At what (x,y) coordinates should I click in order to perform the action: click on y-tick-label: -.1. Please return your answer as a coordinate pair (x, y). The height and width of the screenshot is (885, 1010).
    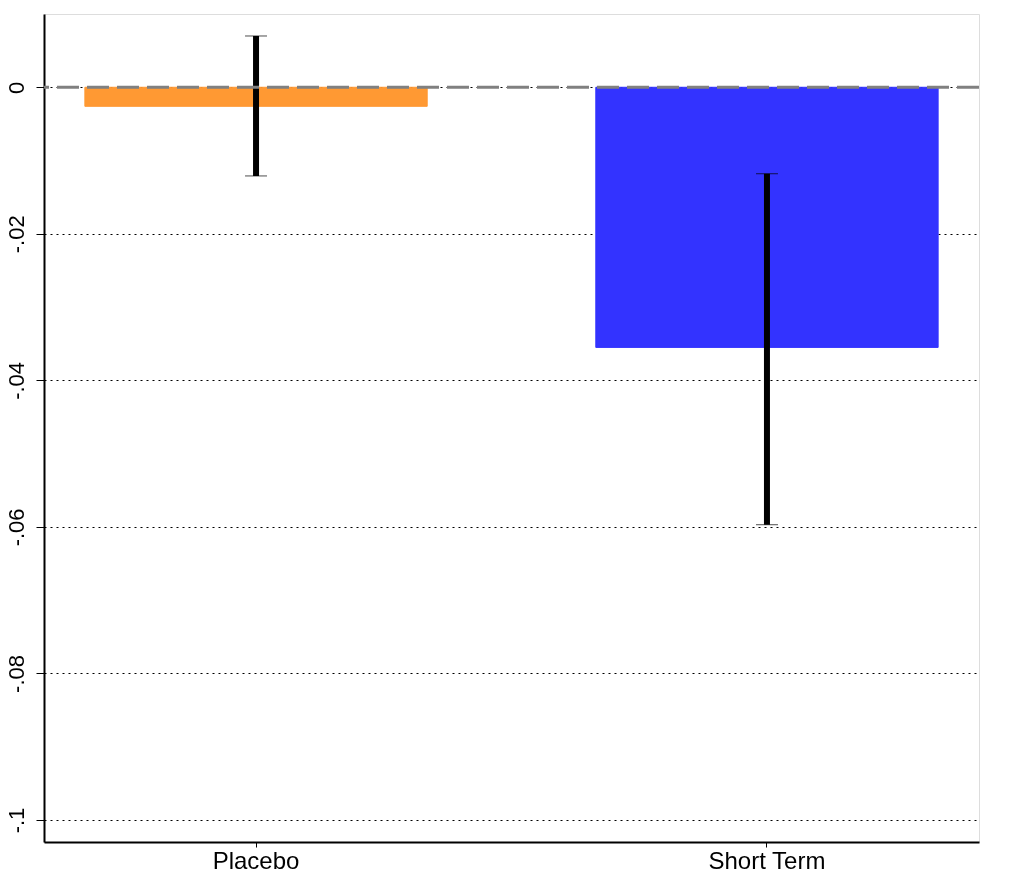
    Looking at the image, I should click on (16, 820).